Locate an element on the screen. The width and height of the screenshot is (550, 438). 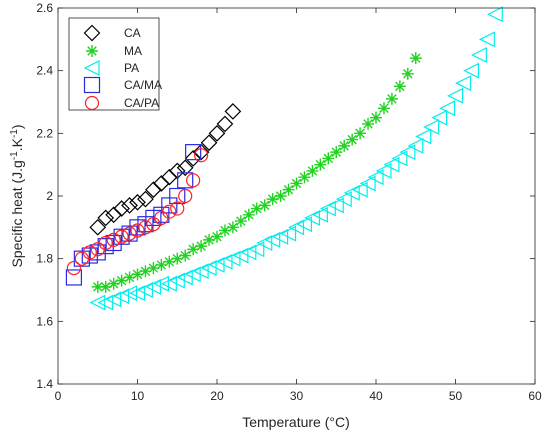
legend: CA MA PA CA/MA CA/PA is located at coordinates (115, 64).